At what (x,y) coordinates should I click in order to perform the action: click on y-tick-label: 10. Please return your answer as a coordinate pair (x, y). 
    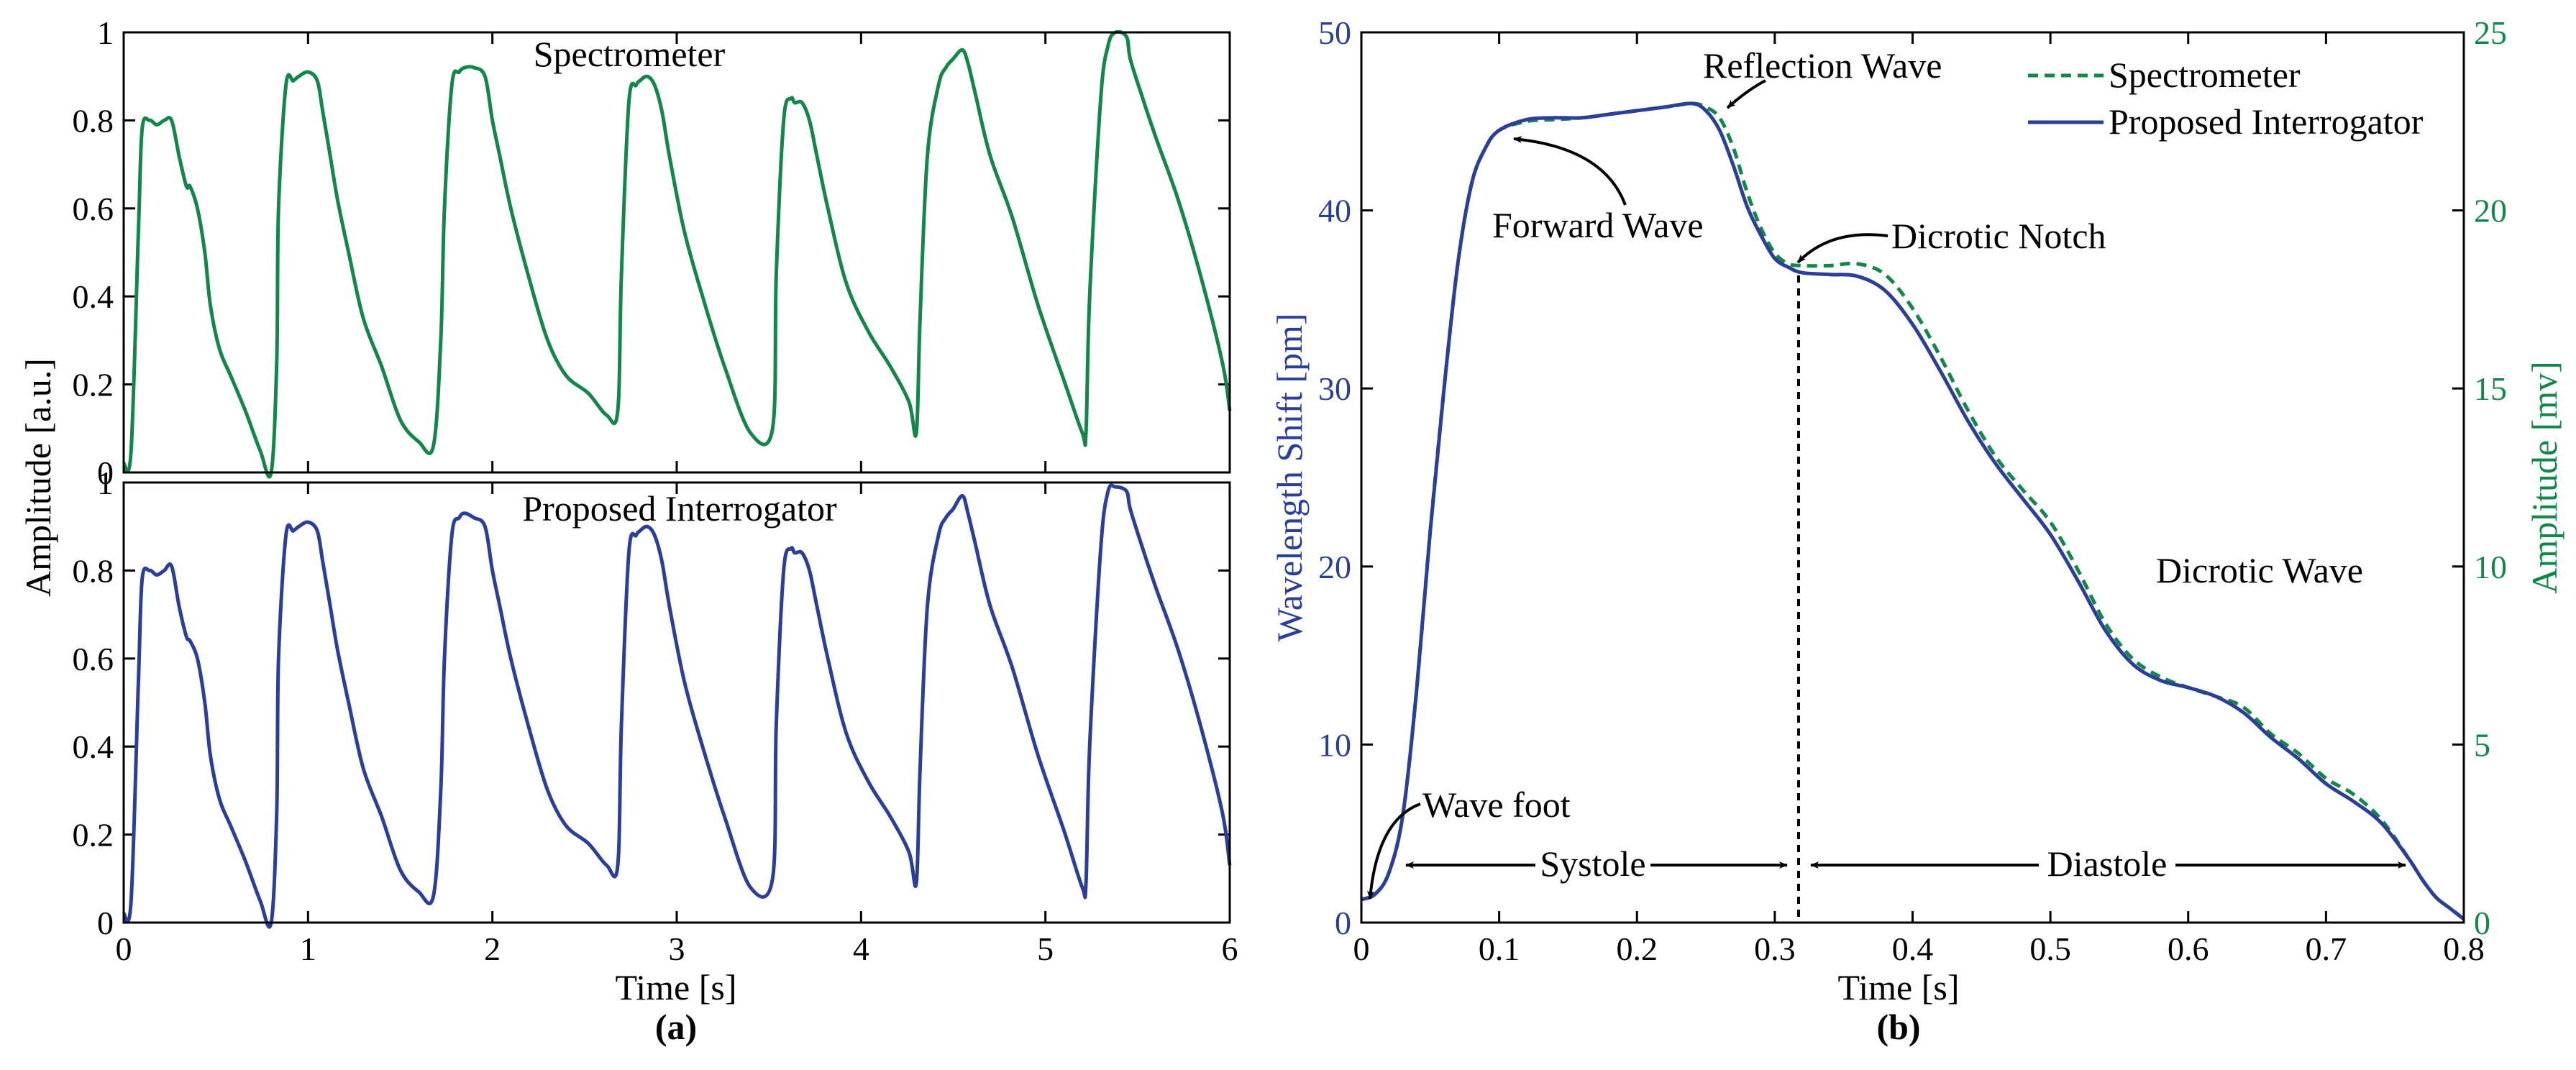
    Looking at the image, I should click on (1334, 744).